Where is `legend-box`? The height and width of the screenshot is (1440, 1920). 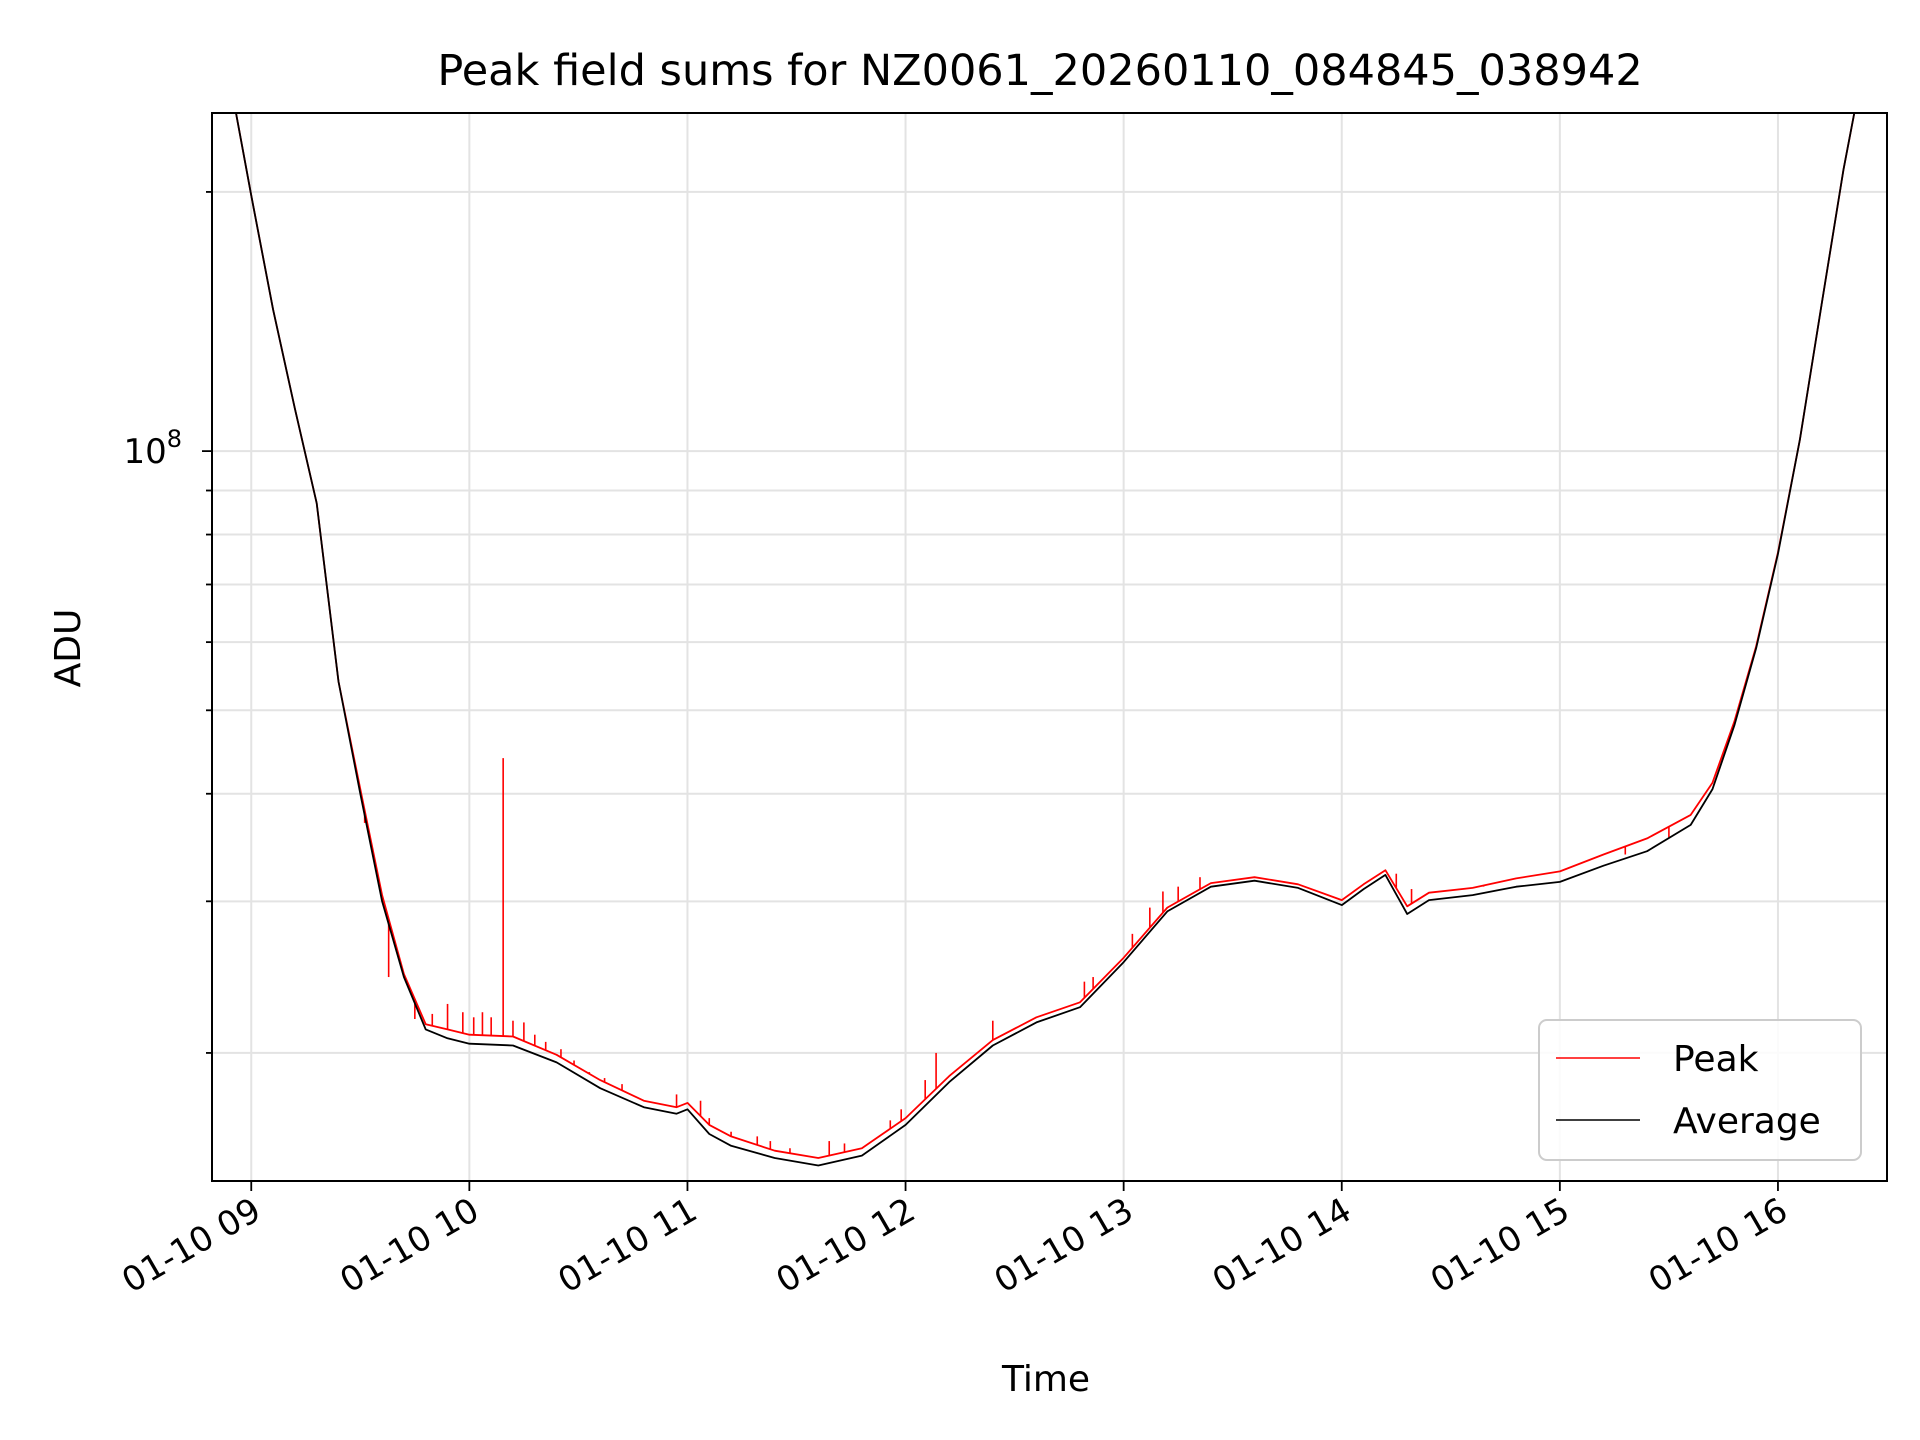
legend-box is located at coordinates (1700, 1090).